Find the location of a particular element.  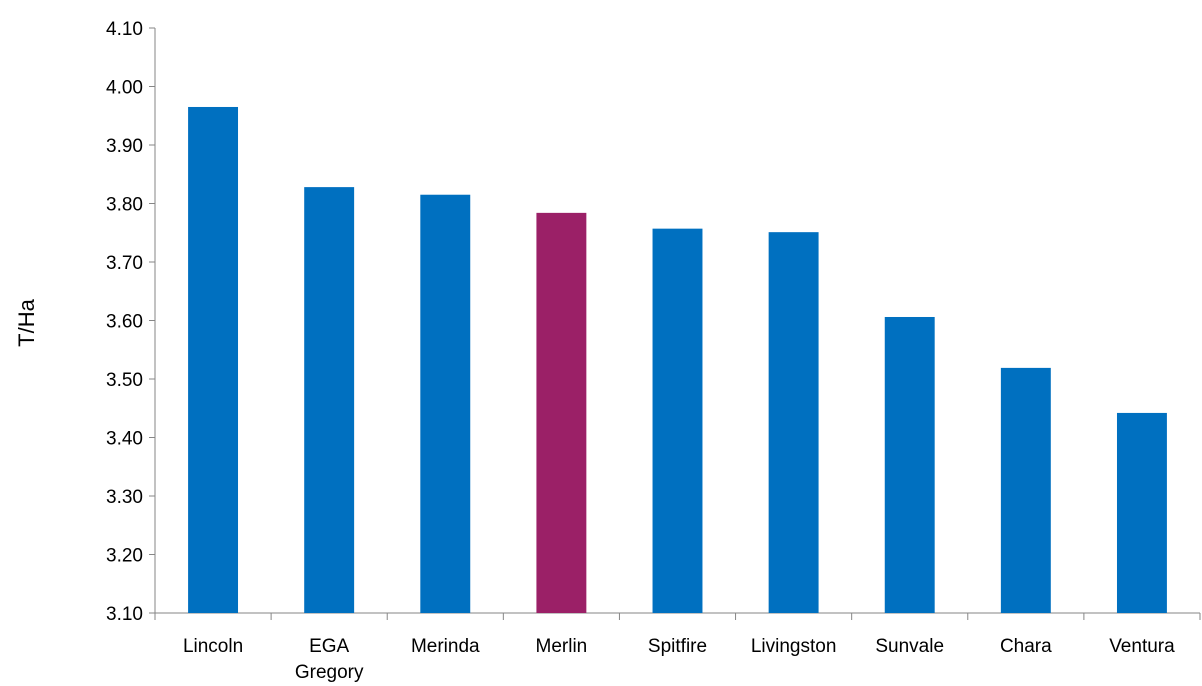

category-label: Livingston is located at coordinates (794, 646).